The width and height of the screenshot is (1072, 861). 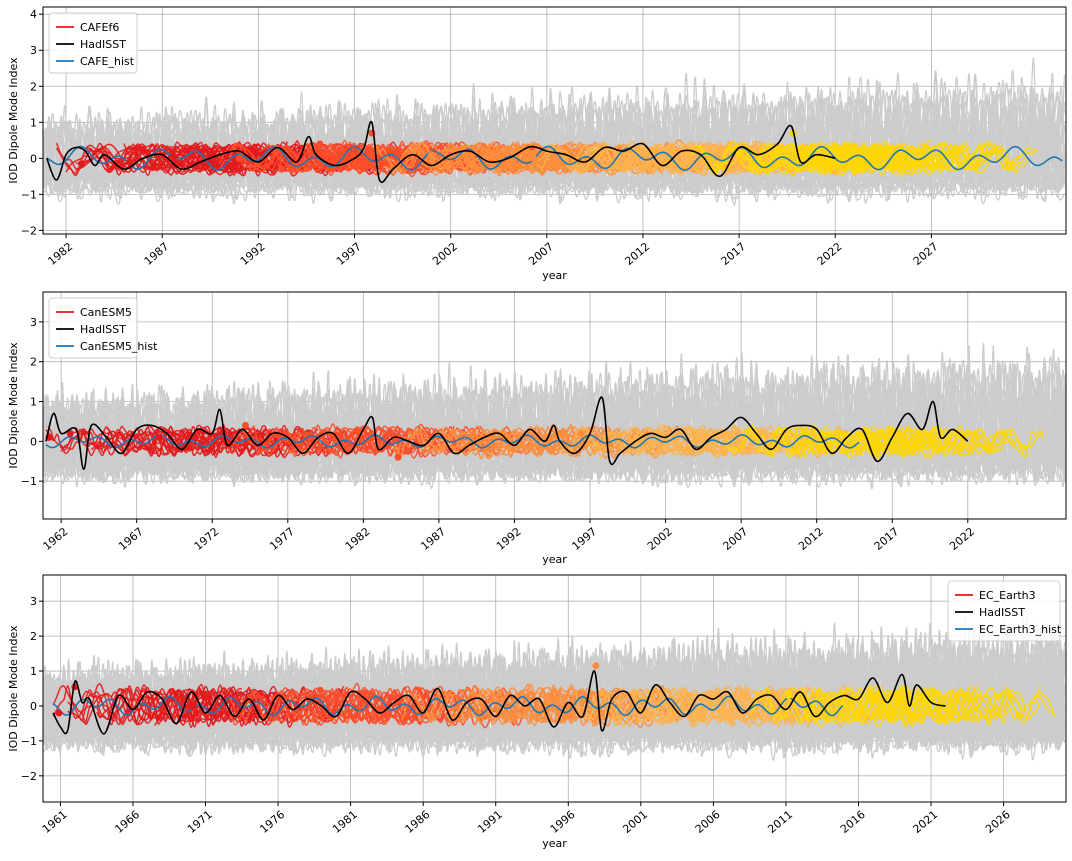 What do you see at coordinates (282, 539) in the screenshot?
I see `x-tick-label: 1977` at bounding box center [282, 539].